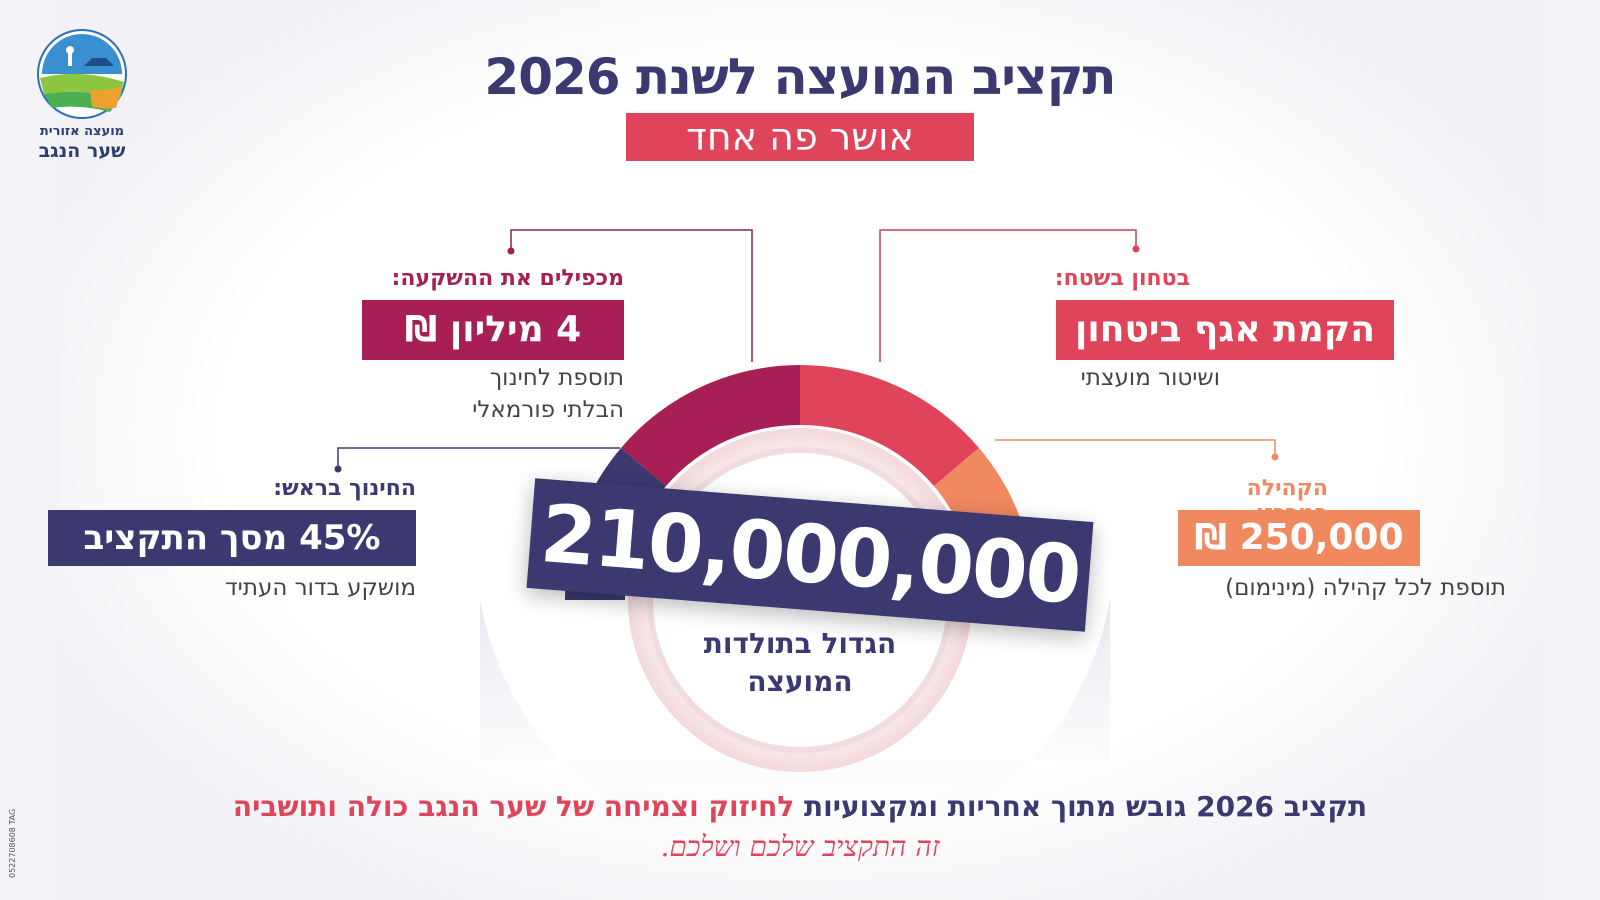  What do you see at coordinates (511, 251) in the screenshot?
I see `connector-dot-investment` at bounding box center [511, 251].